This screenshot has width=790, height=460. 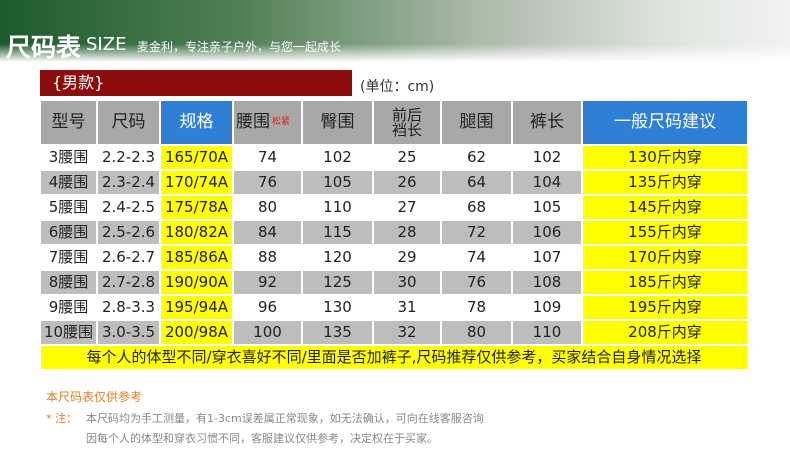 I want to click on footer-mark: * 注：, so click(x=61, y=418).